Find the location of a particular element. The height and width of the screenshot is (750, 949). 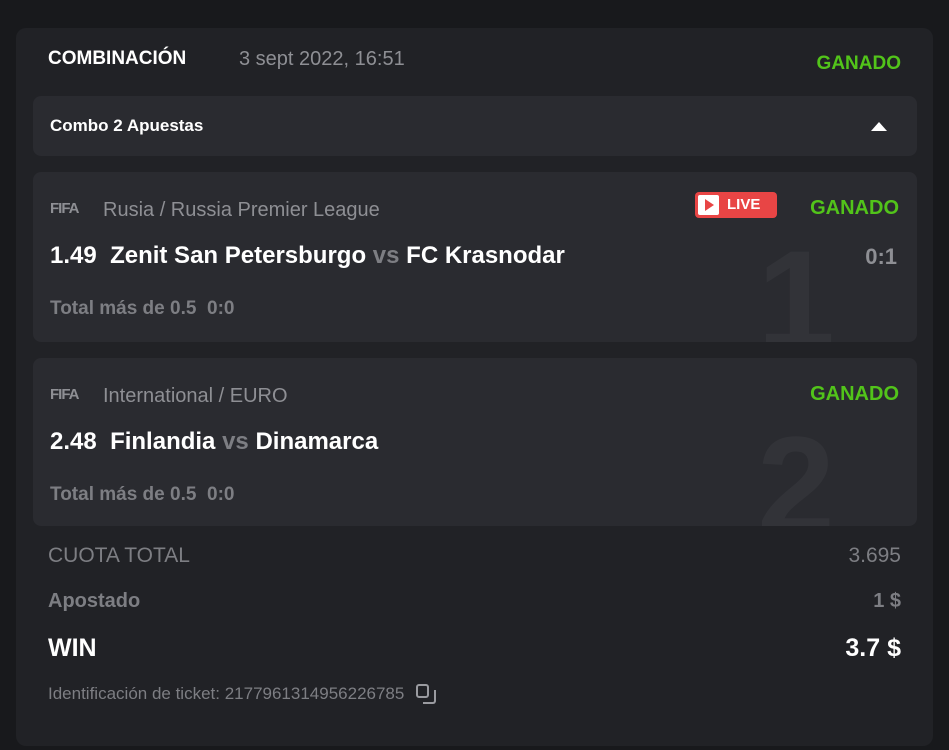

league: International / EURO is located at coordinates (195, 396).